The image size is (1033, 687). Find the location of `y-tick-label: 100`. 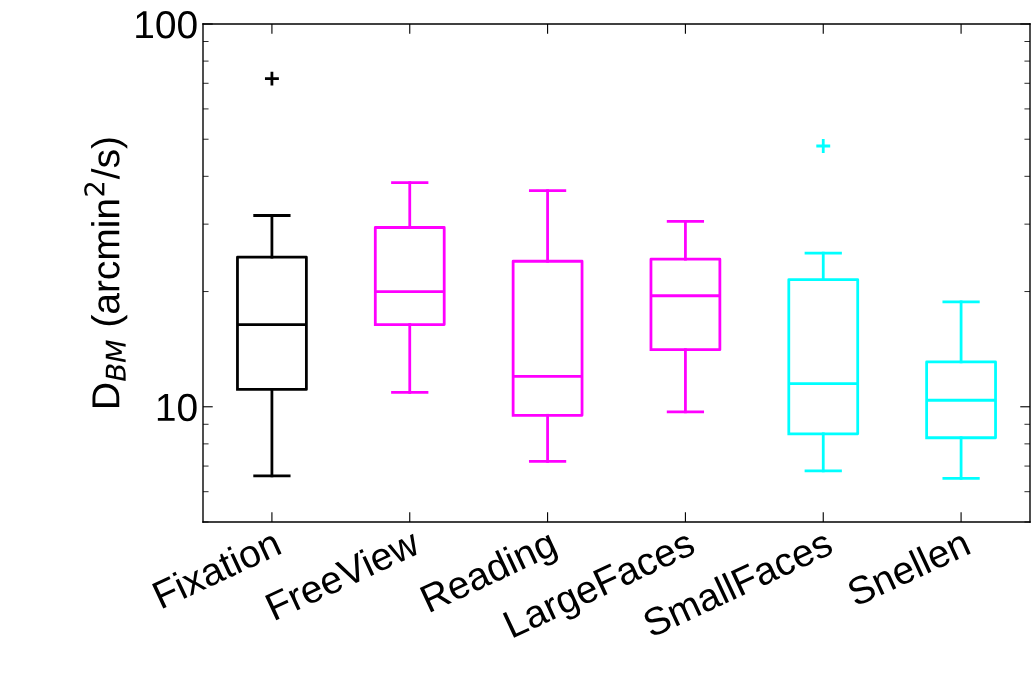

y-tick-label: 100 is located at coordinates (166, 24).